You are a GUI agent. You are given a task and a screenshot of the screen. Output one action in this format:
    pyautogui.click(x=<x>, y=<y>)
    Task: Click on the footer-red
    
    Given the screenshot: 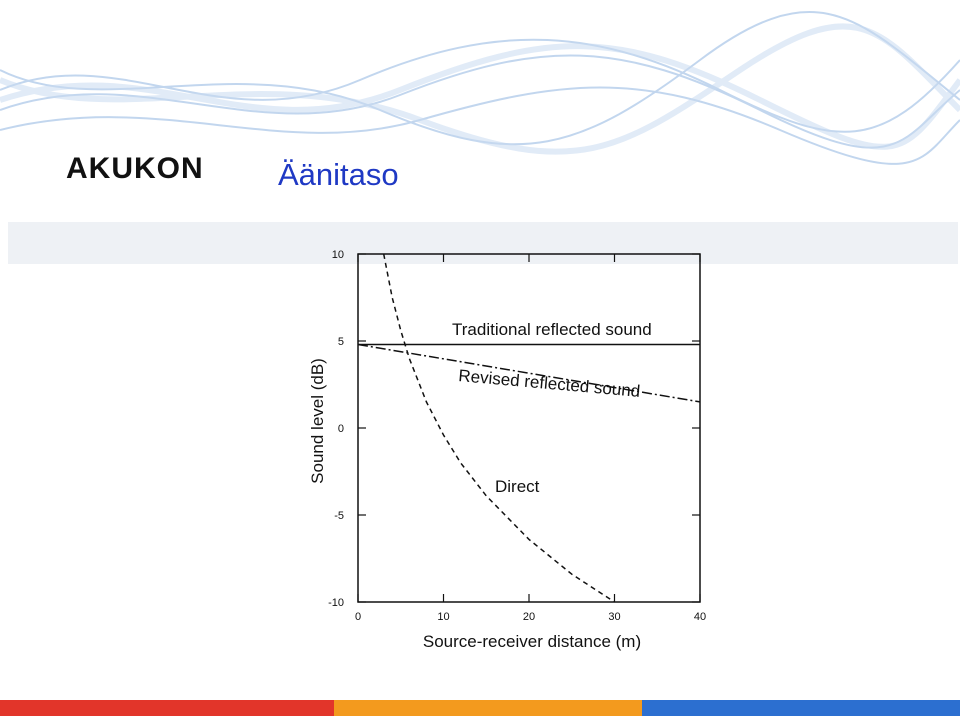 What is the action you would take?
    pyautogui.click(x=167, y=708)
    